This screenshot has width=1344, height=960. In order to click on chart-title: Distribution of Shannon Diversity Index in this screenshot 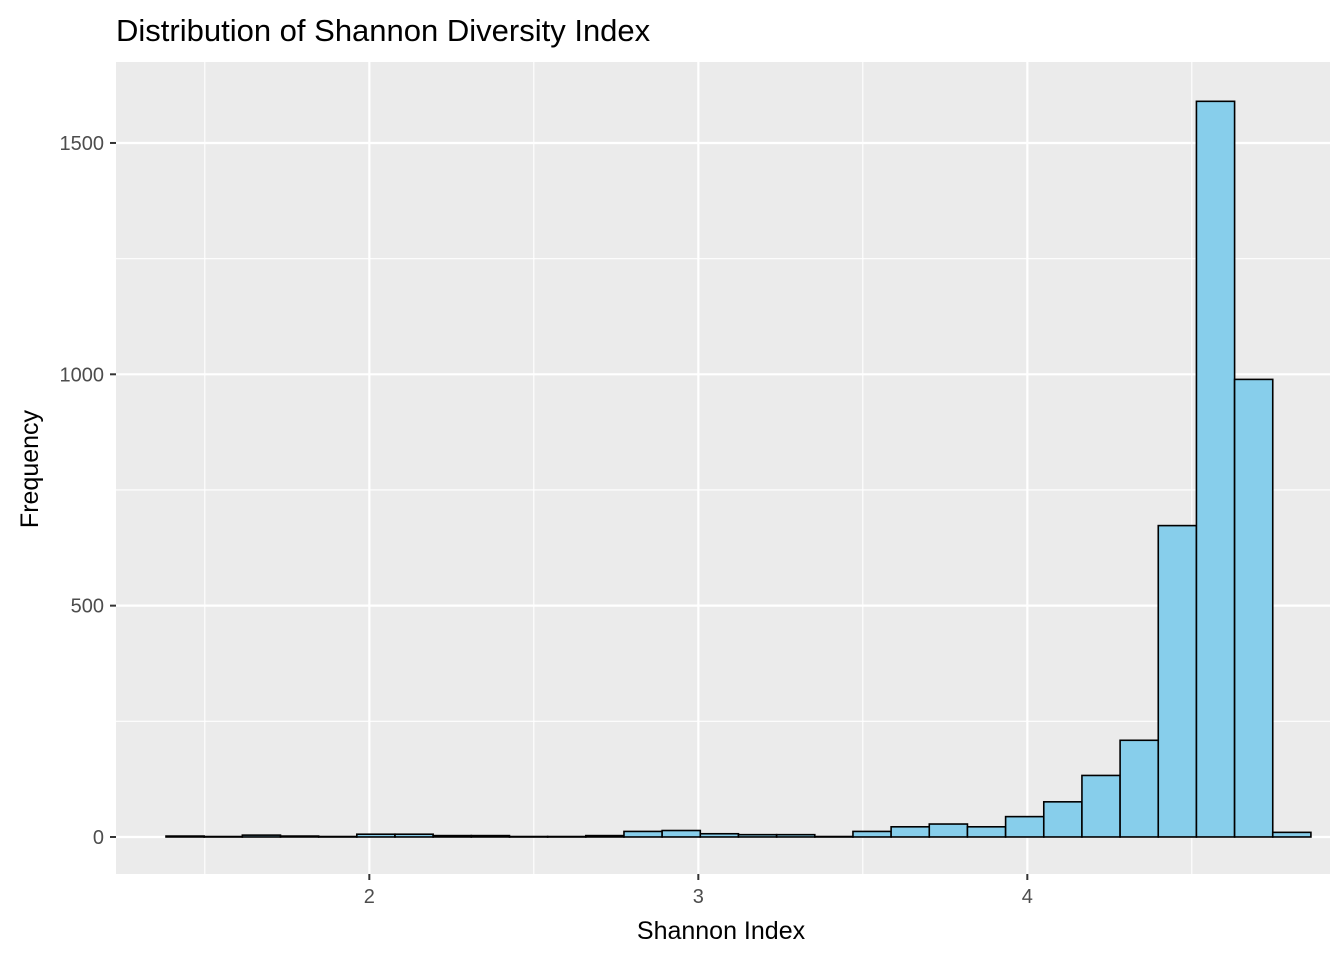, I will do `click(383, 30)`.